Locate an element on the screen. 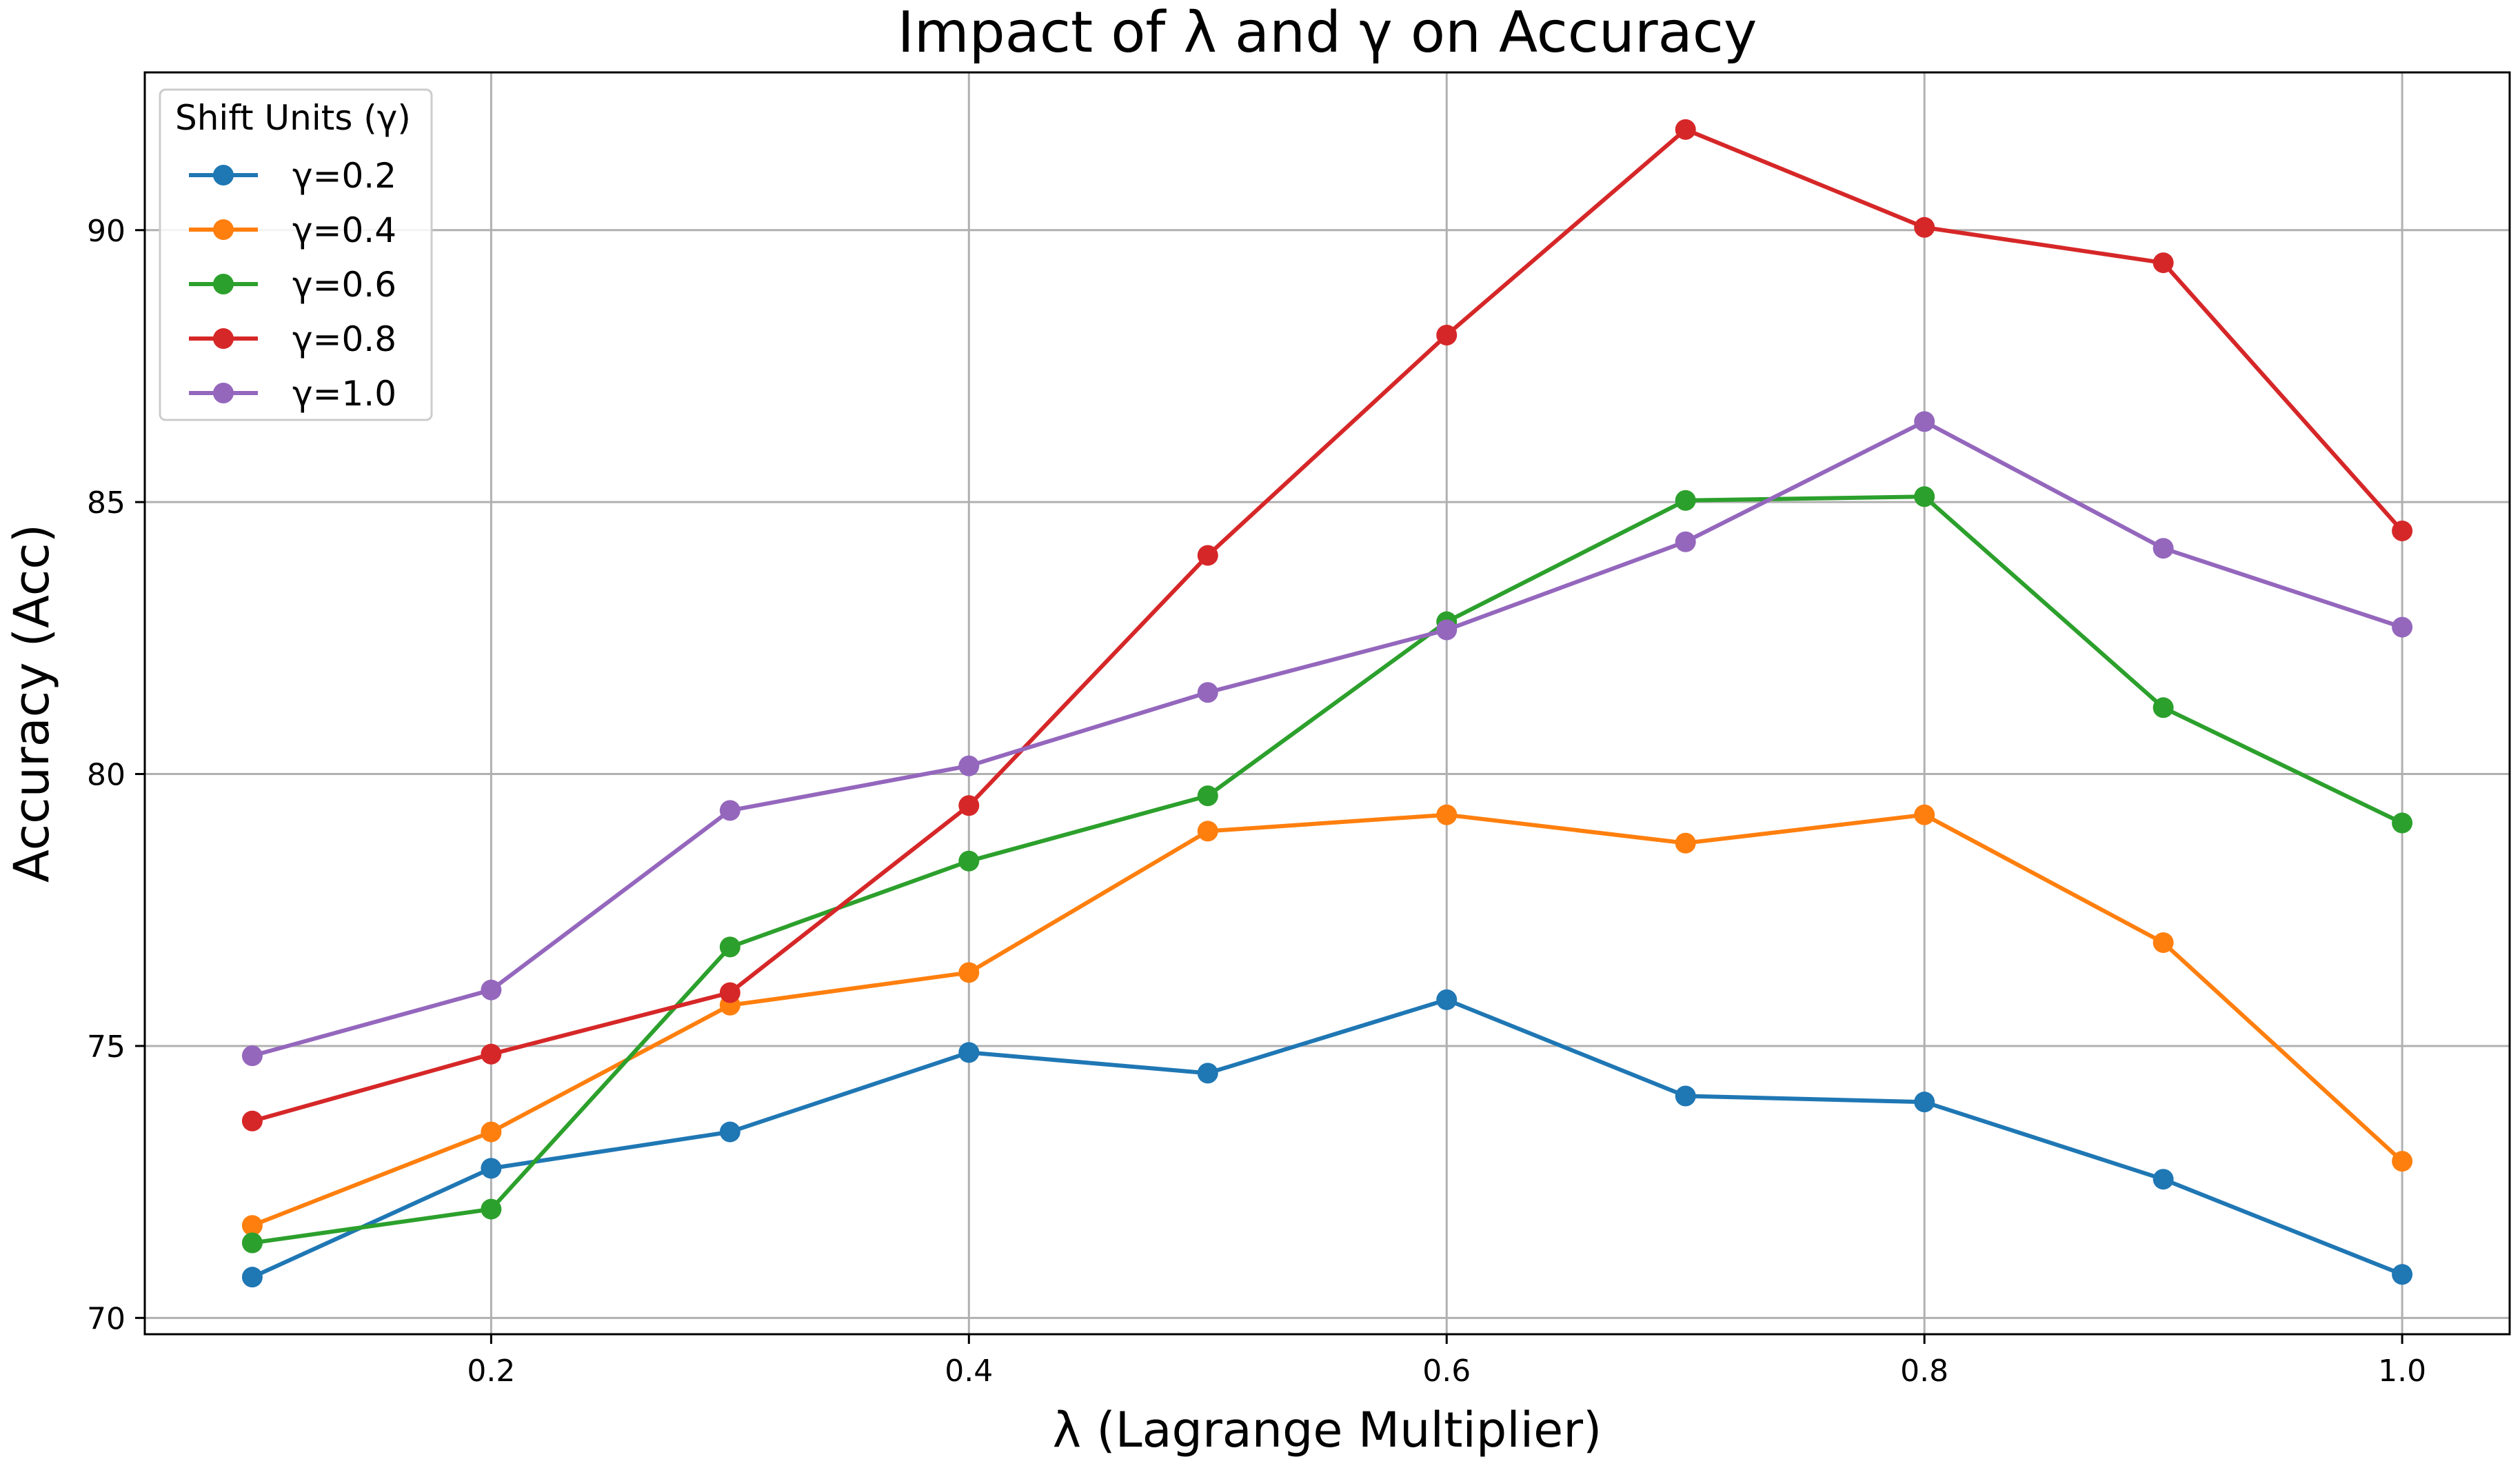 Image resolution: width=2520 pixels, height=1468 pixels. chart-title: Impact of λ and γ on Accuracy is located at coordinates (1327, 33).